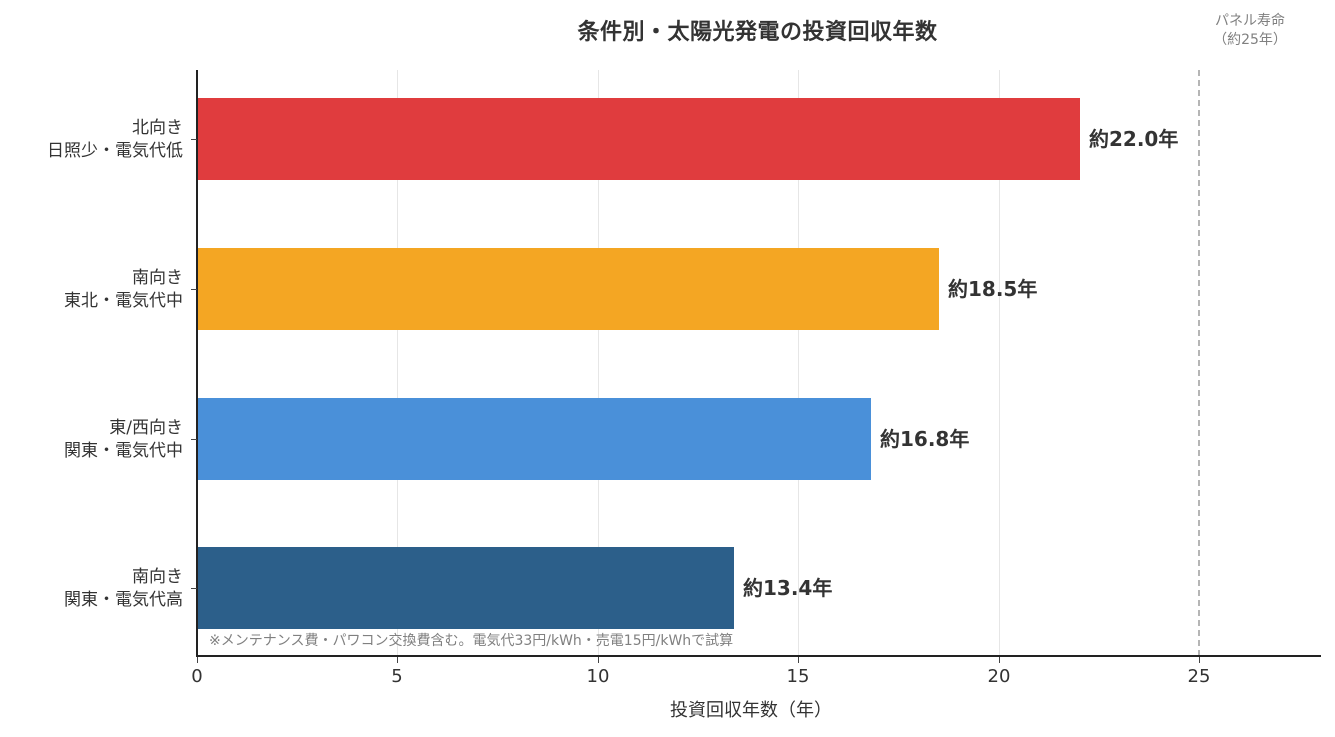 This screenshot has width=1335, height=737. Describe the element at coordinates (123, 290) in the screenshot. I see `category-label: 南向き 東北・電気代中` at that location.